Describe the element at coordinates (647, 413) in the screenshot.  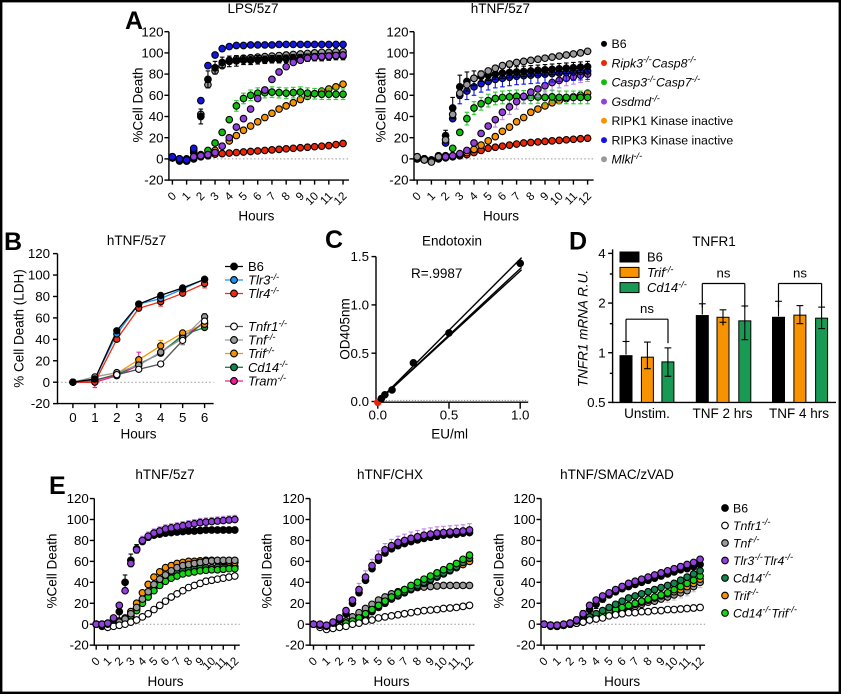
I see `svg-text: Unstim.` at that location.